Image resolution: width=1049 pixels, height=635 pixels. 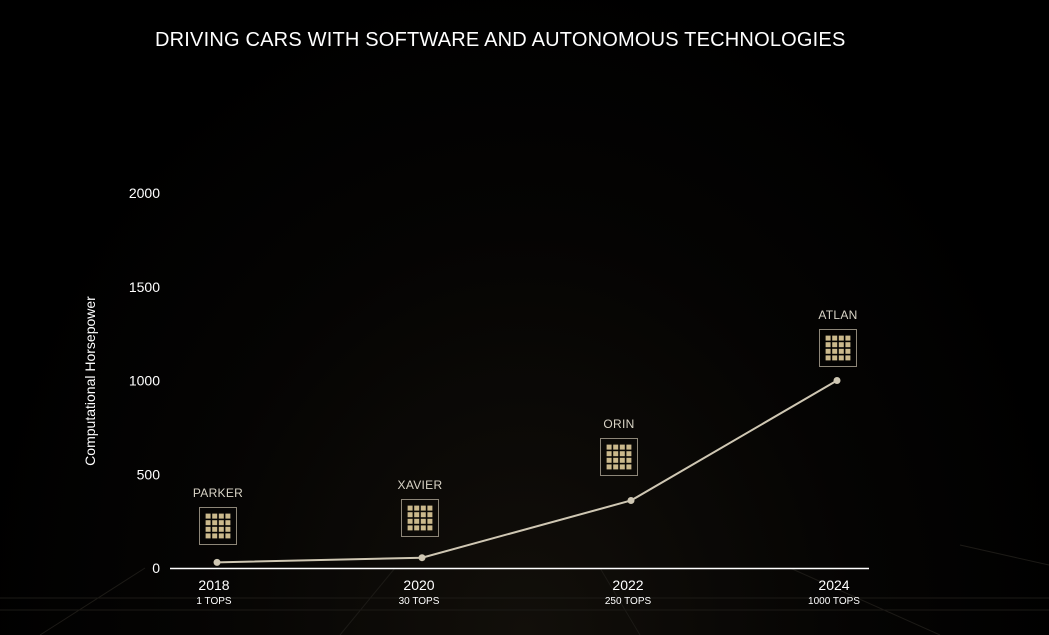 What do you see at coordinates (834, 601) in the screenshot?
I see `x-tick-sublabel: 1000 TOPS` at bounding box center [834, 601].